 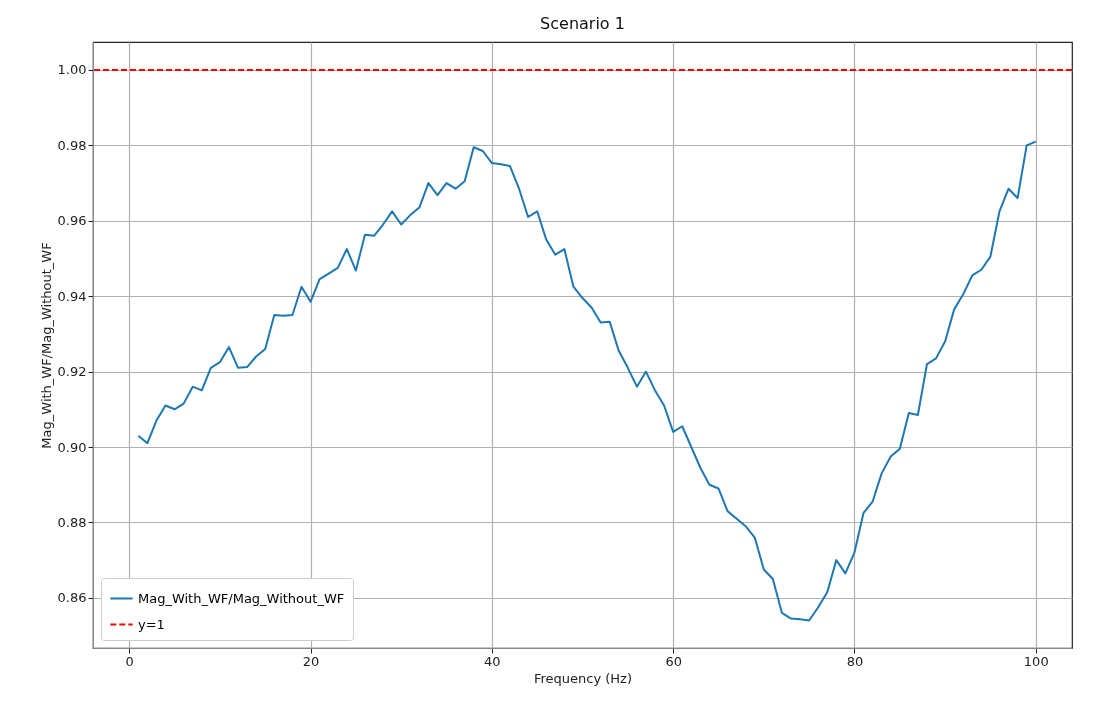 What do you see at coordinates (1036, 661) in the screenshot?
I see `x-tick-label: 100` at bounding box center [1036, 661].